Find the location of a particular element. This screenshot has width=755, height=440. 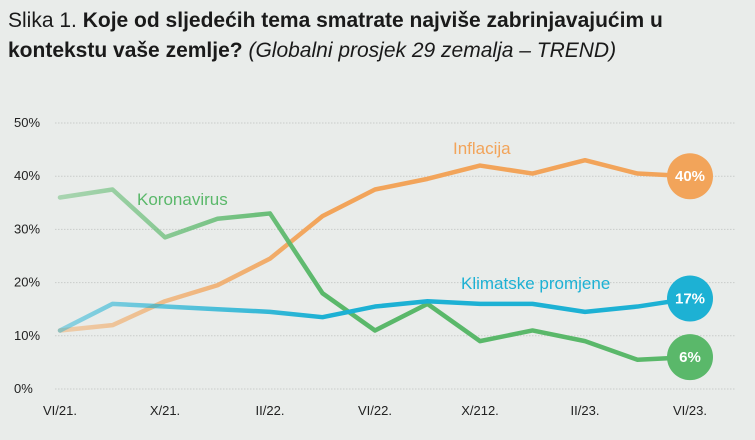

x-tick-label: X/21. is located at coordinates (165, 410).